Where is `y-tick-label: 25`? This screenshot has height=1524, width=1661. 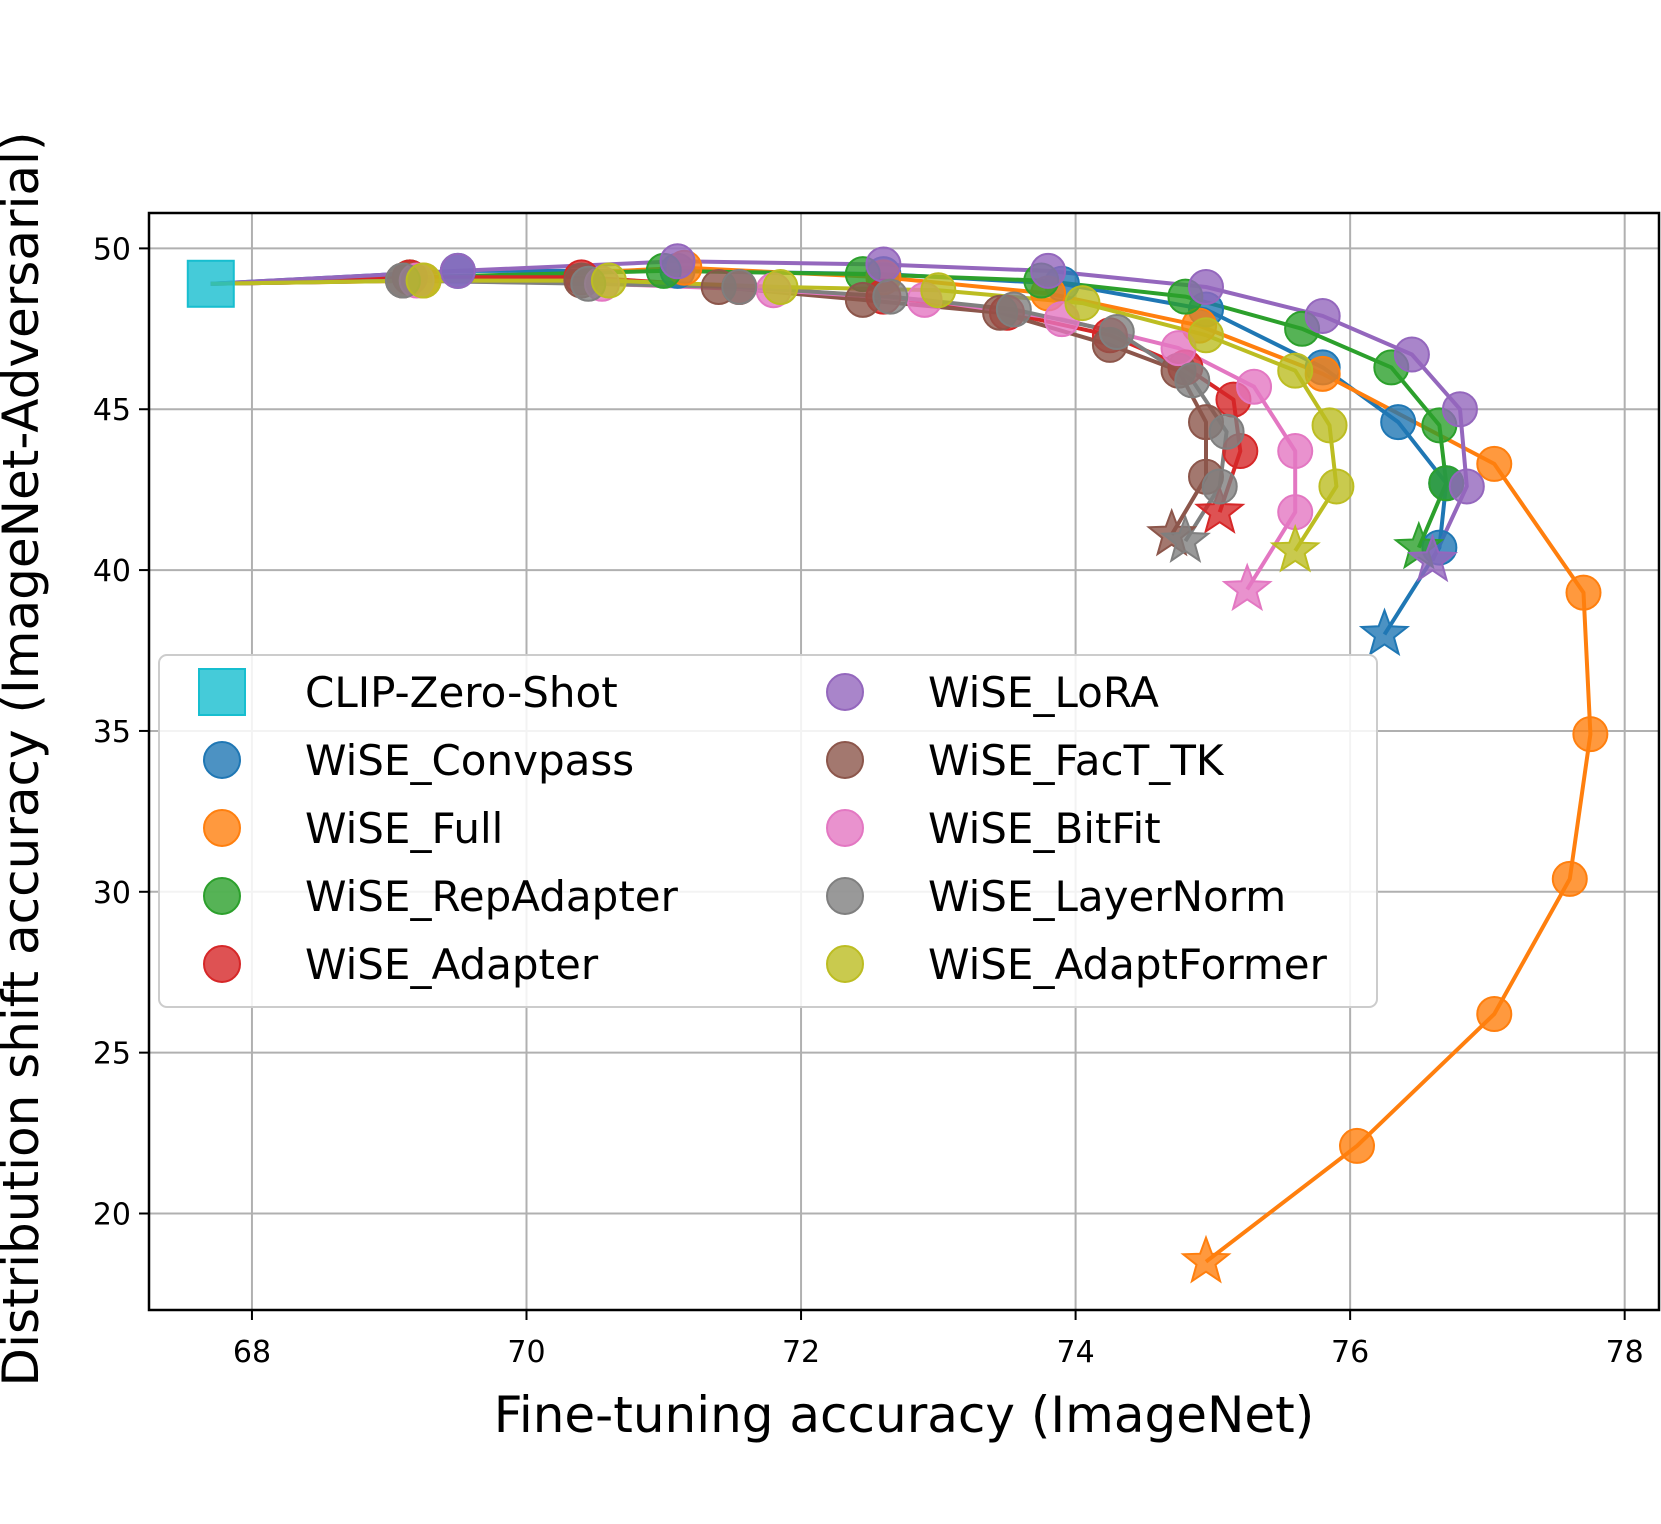
y-tick-label: 25 is located at coordinates (112, 1054).